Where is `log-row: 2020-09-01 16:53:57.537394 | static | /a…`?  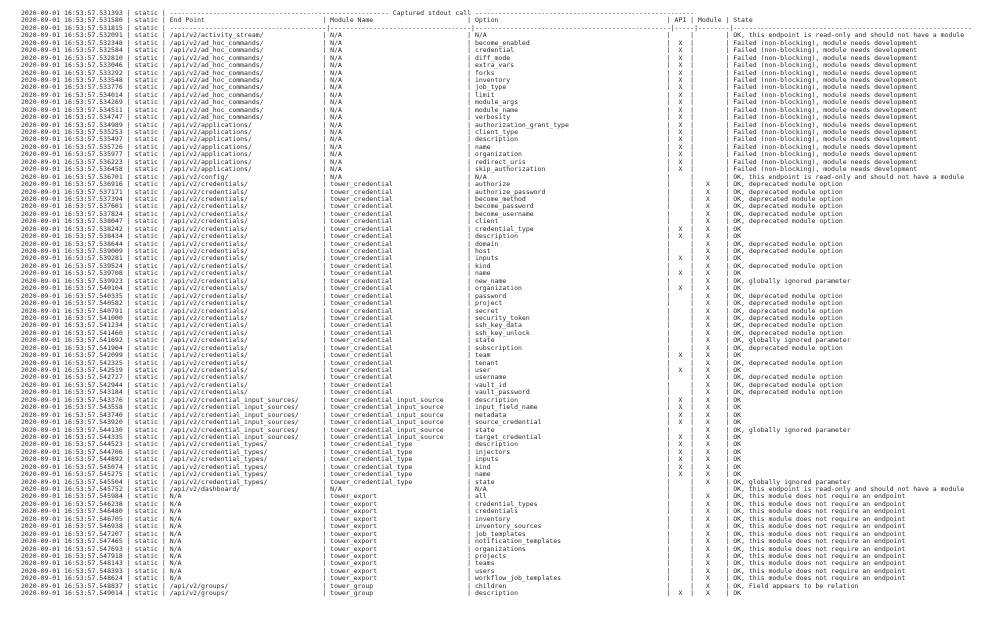
log-row: 2020-09-01 16:53:57.537394 | static | /a… is located at coordinates (432, 198).